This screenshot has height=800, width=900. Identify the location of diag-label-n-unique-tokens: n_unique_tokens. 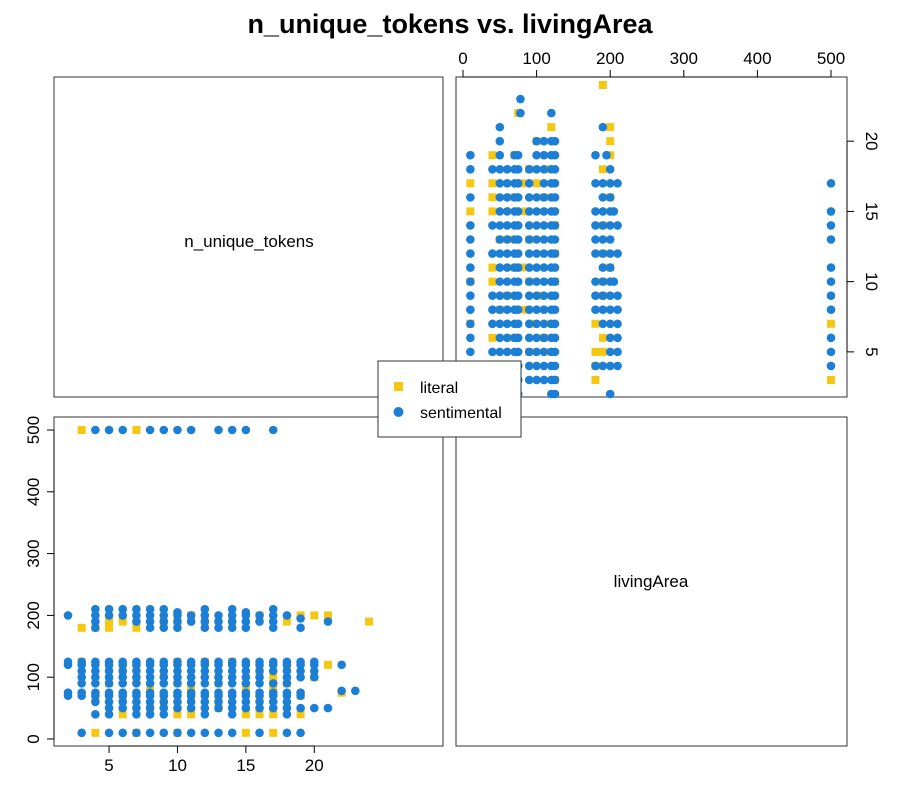
(249, 241).